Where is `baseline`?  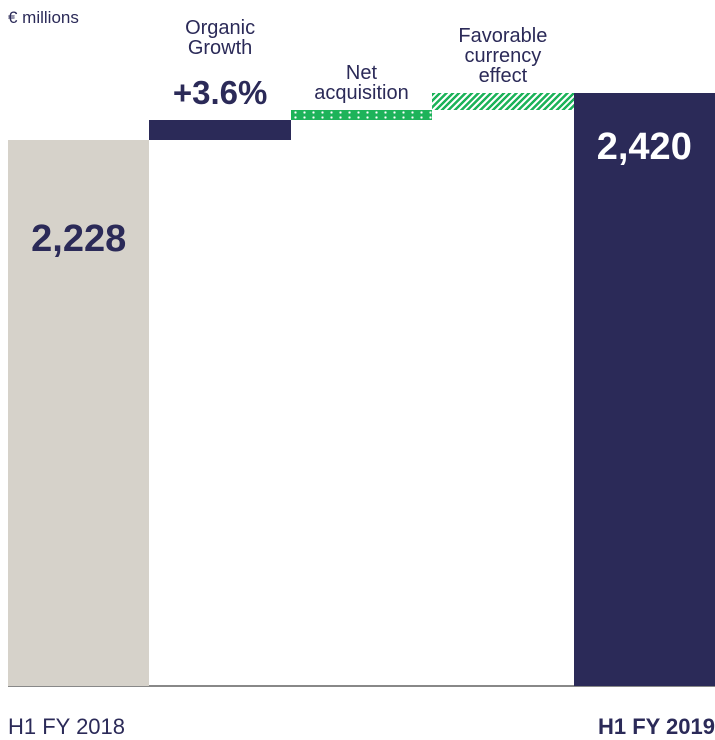
baseline is located at coordinates (361, 686).